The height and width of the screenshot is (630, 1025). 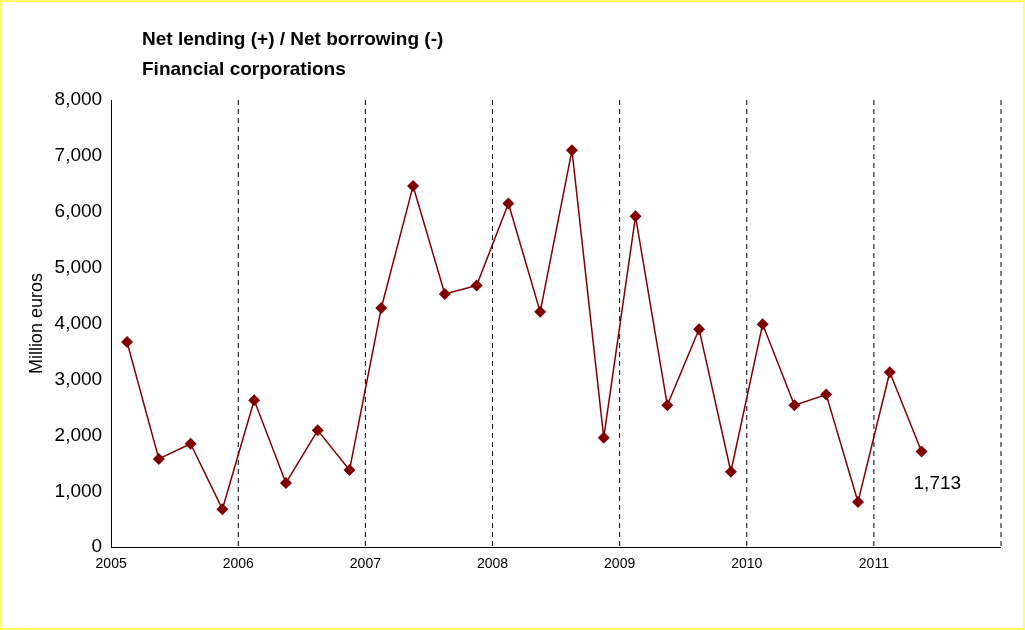 What do you see at coordinates (78, 434) in the screenshot?
I see `y-tick-label: 2,000` at bounding box center [78, 434].